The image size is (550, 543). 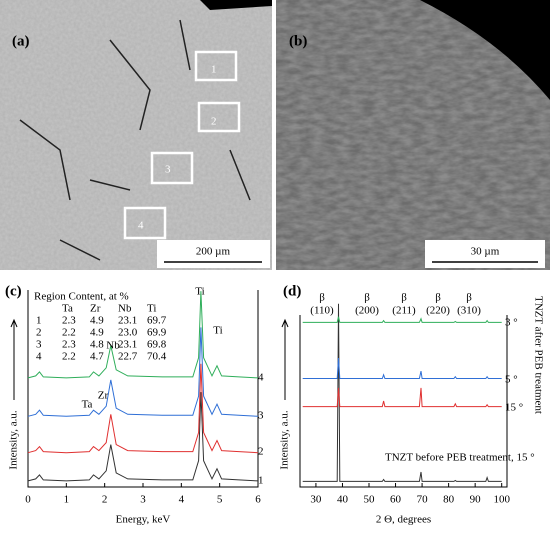 What do you see at coordinates (81, 297) in the screenshot?
I see `table-title: Region Content, at %` at bounding box center [81, 297].